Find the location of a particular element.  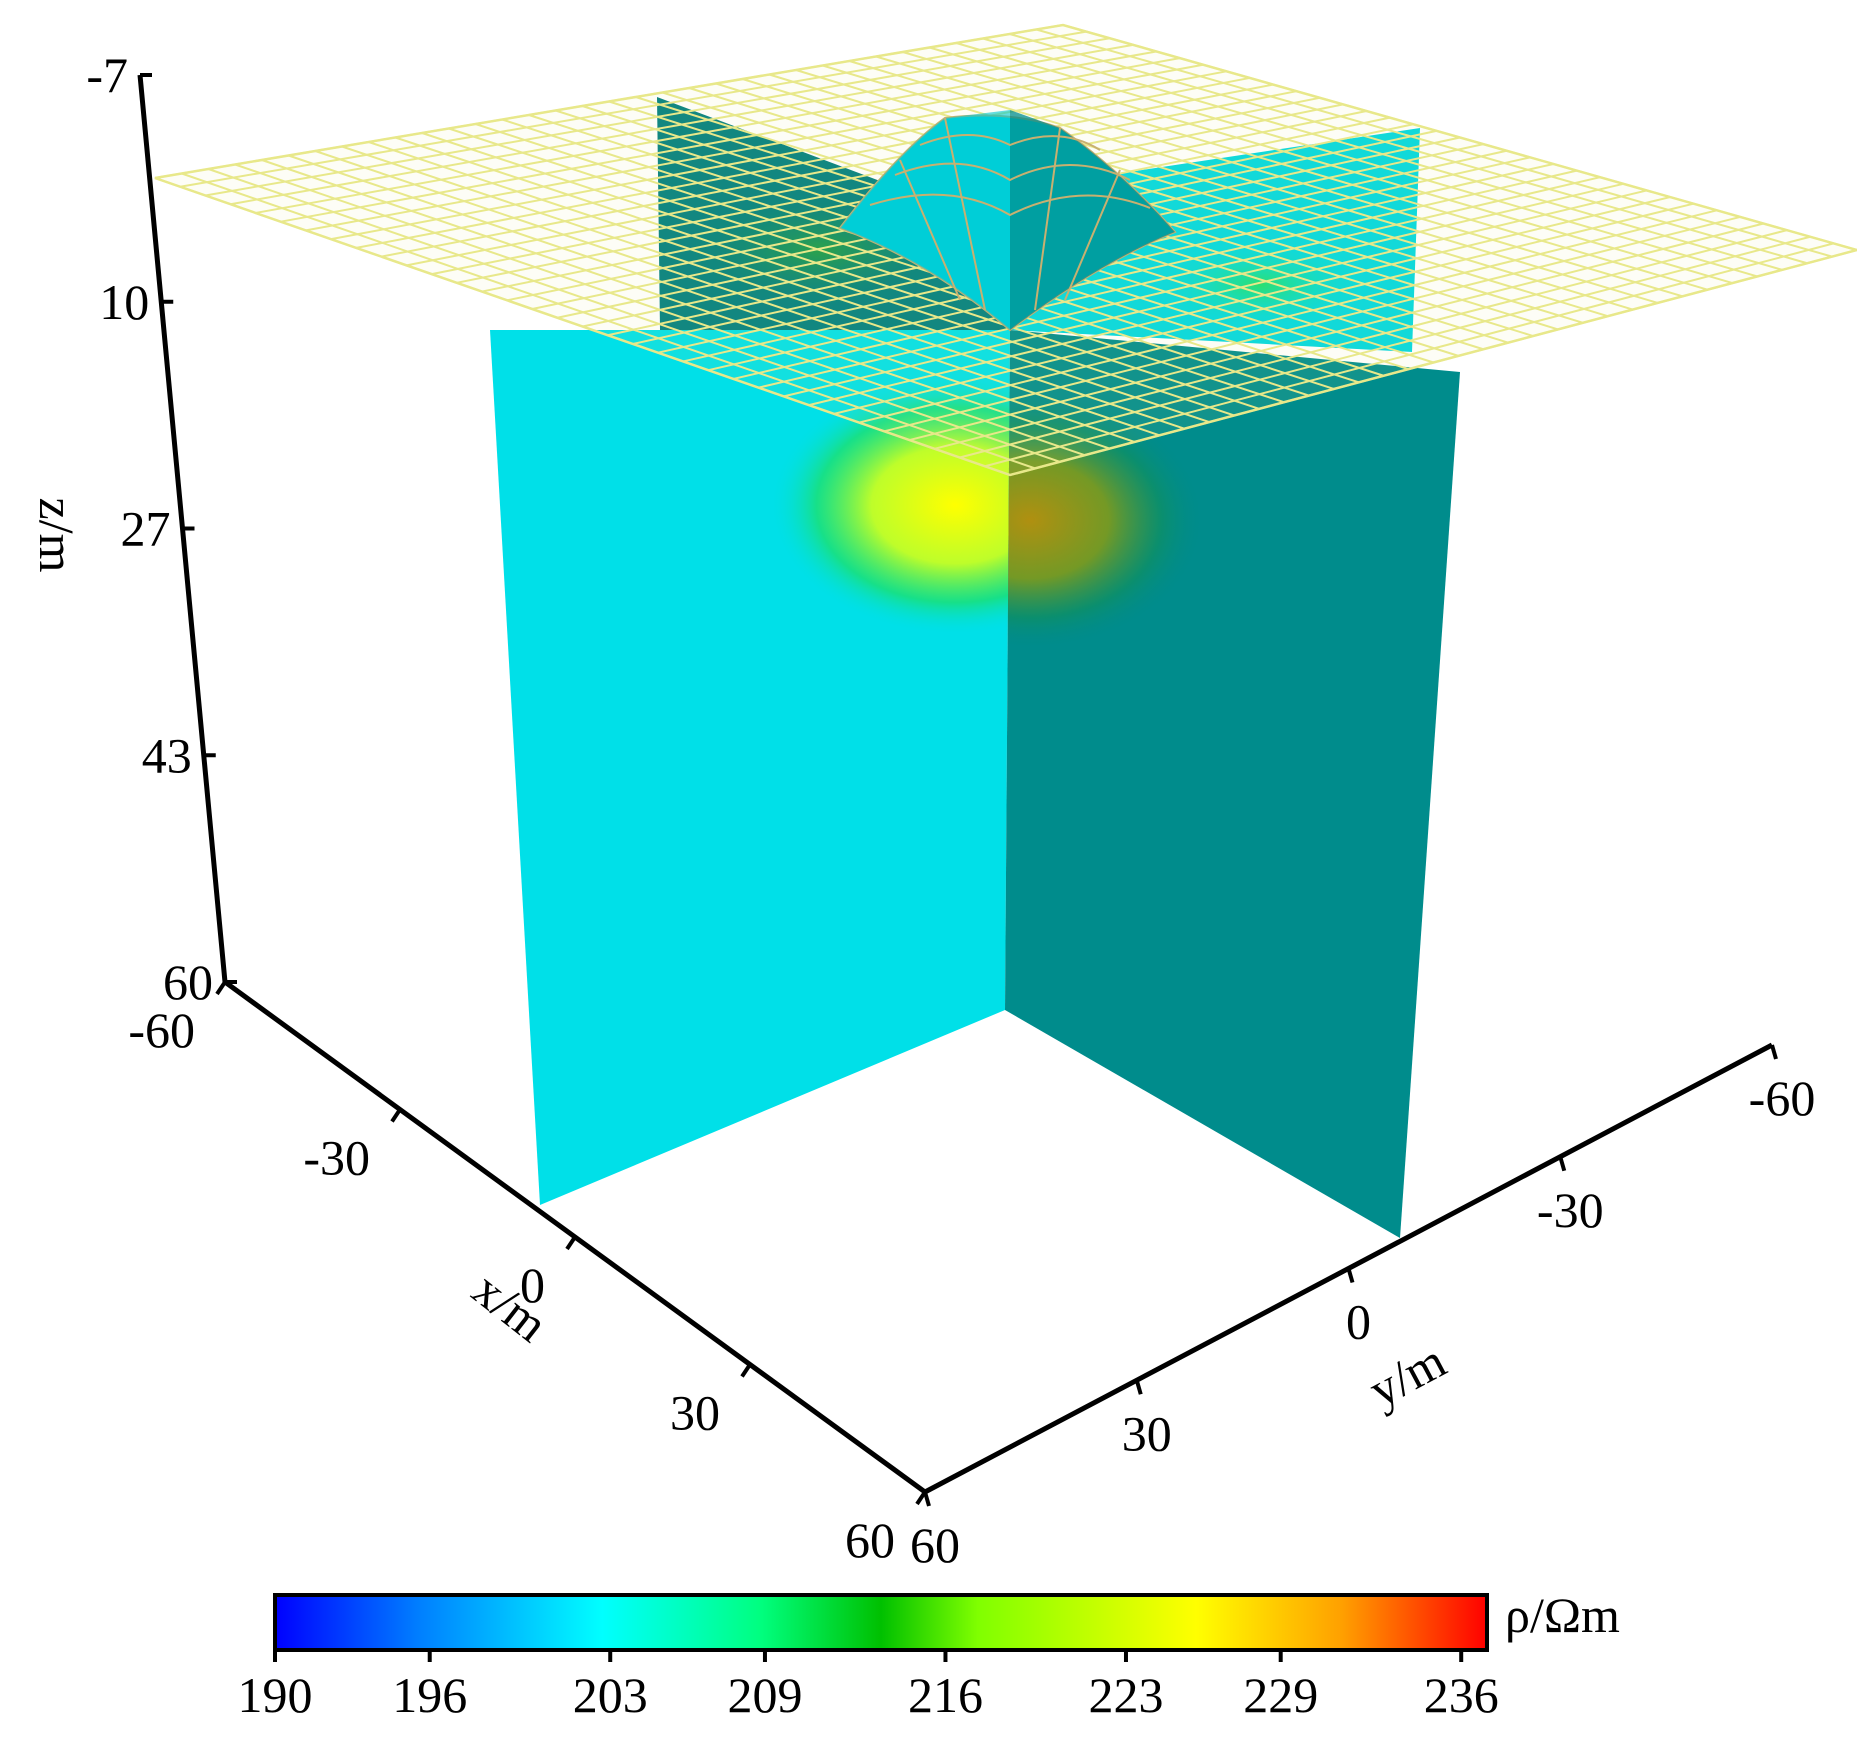

colorbar-label: ρ/Ωm is located at coordinates (1562, 1615).